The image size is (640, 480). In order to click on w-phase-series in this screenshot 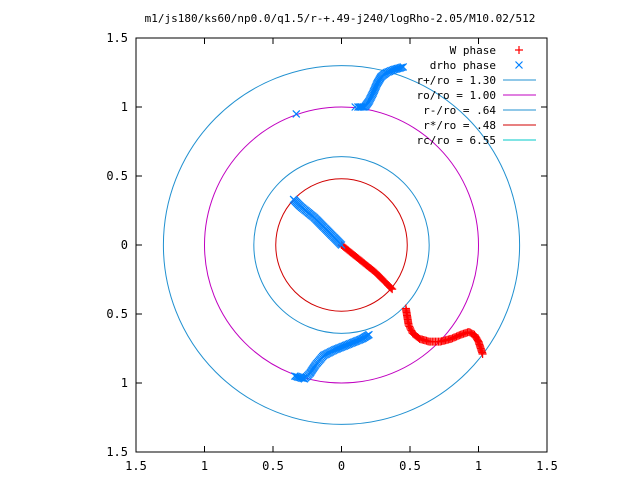, I will do `click(412, 300)`.